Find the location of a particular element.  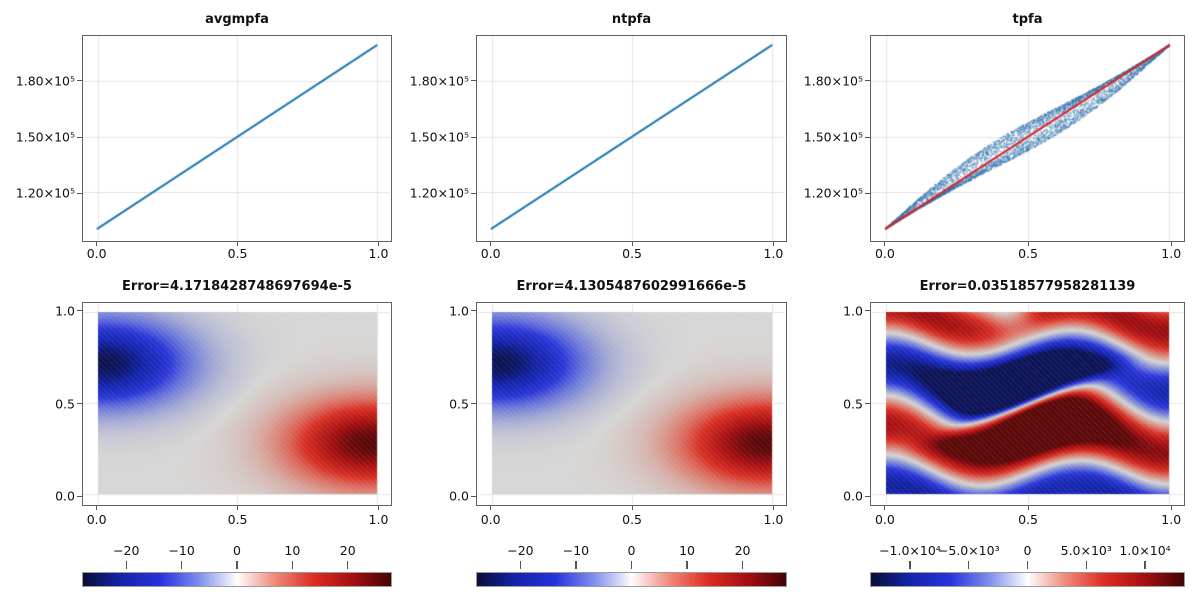

colorbar-avgmpfa-error is located at coordinates (237, 579).